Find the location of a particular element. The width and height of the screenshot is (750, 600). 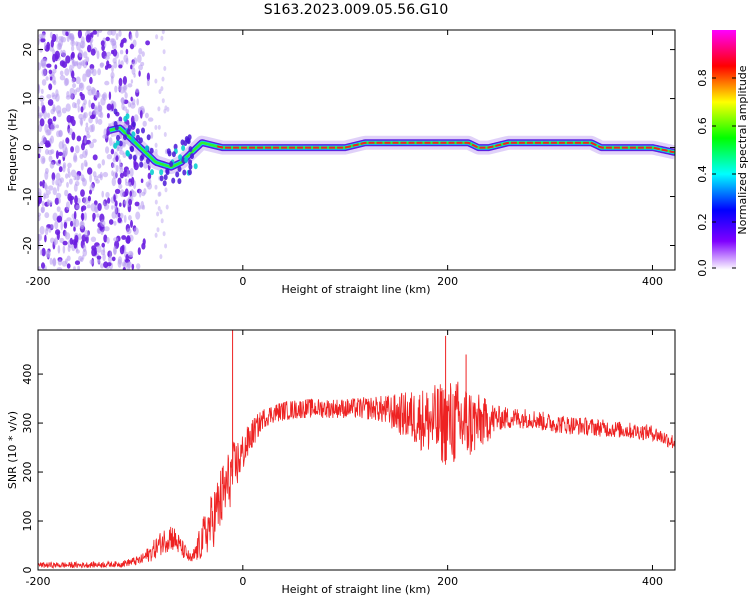

colorbar-label: Normalized spectral amplitude is located at coordinates (742, 149).